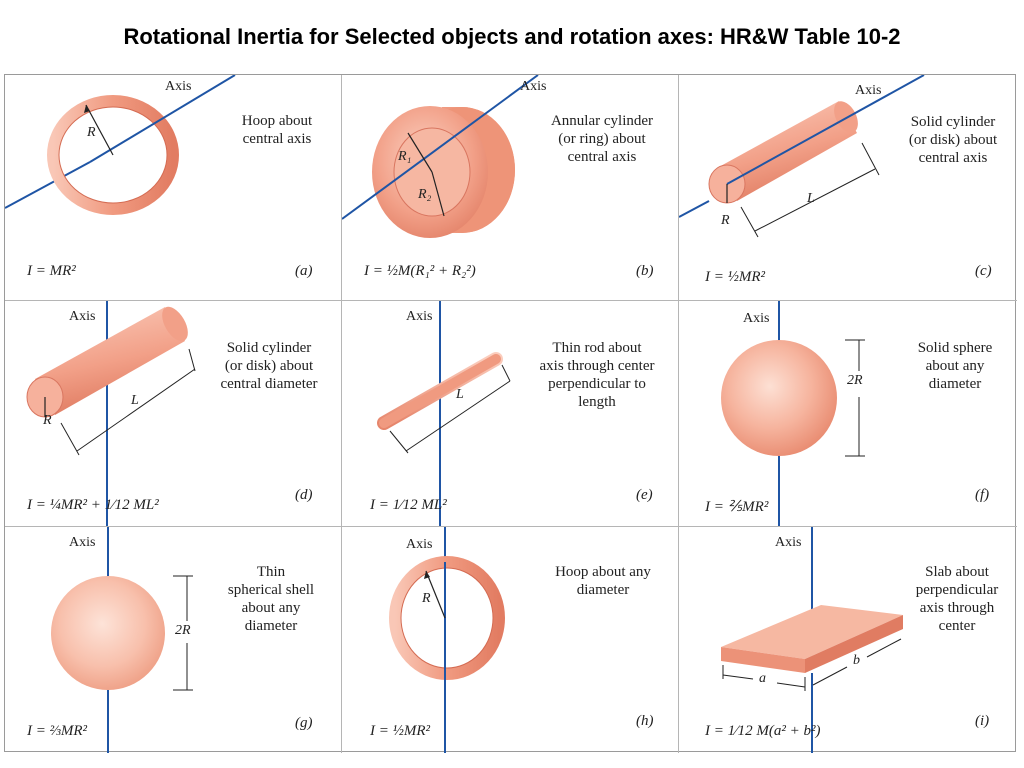 Image resolution: width=1024 pixels, height=768 pixels. I want to click on dim-b: b, so click(856, 660).